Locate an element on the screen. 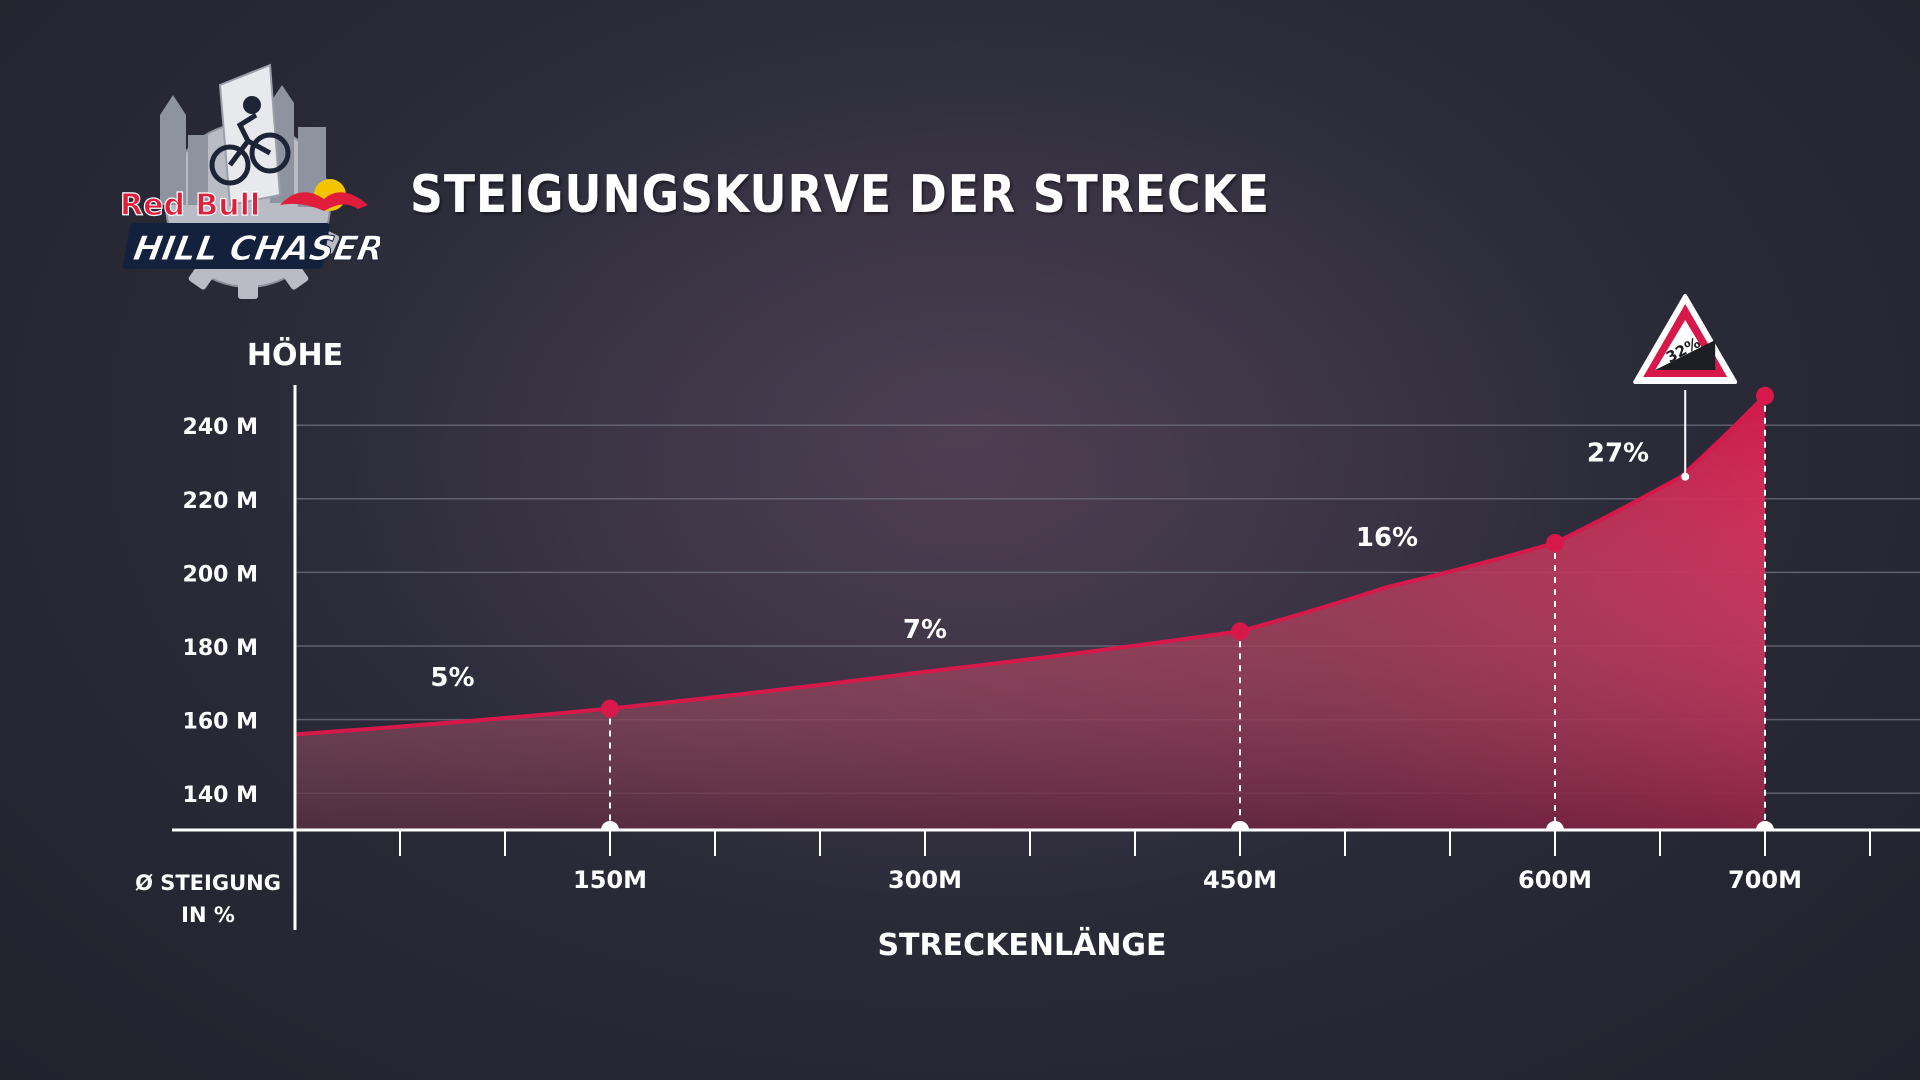  y-axis-title: HÖHE is located at coordinates (295, 354).